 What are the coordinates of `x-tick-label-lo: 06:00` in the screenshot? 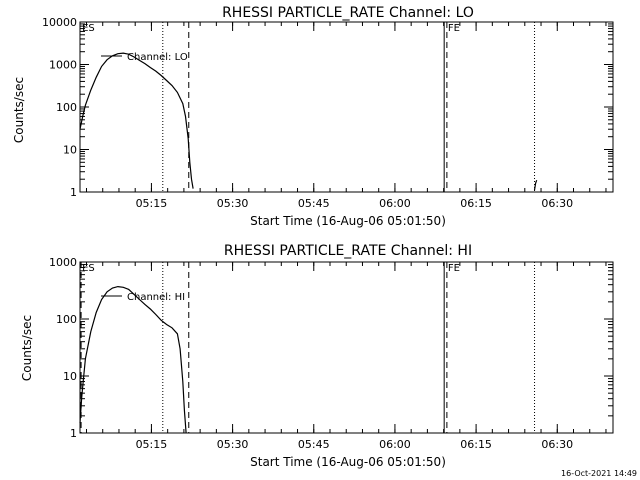 It's located at (395, 203).